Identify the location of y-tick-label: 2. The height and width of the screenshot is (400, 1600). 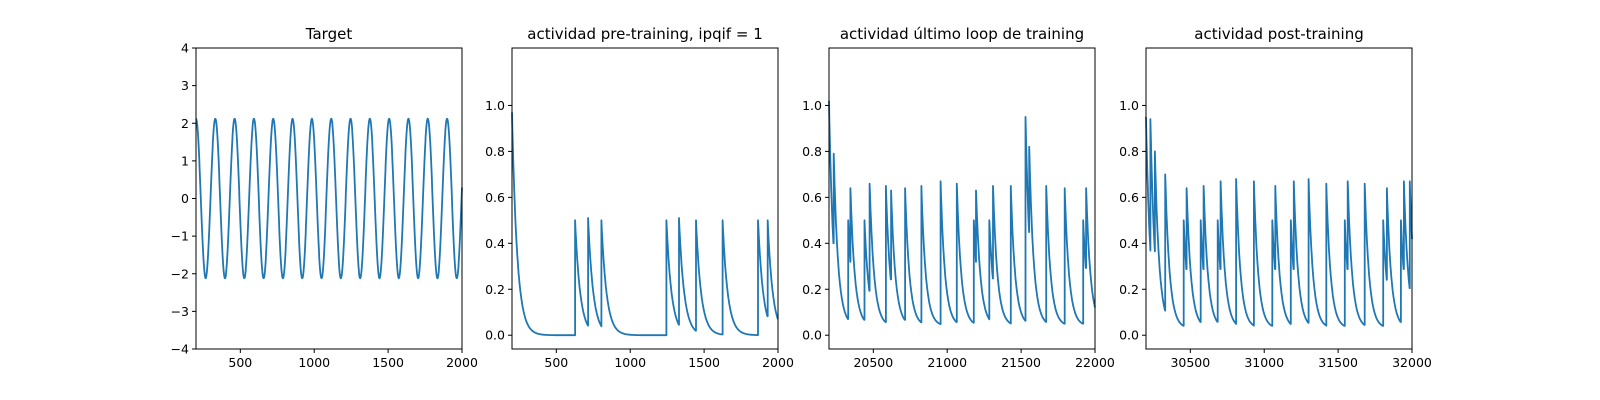
(185, 123).